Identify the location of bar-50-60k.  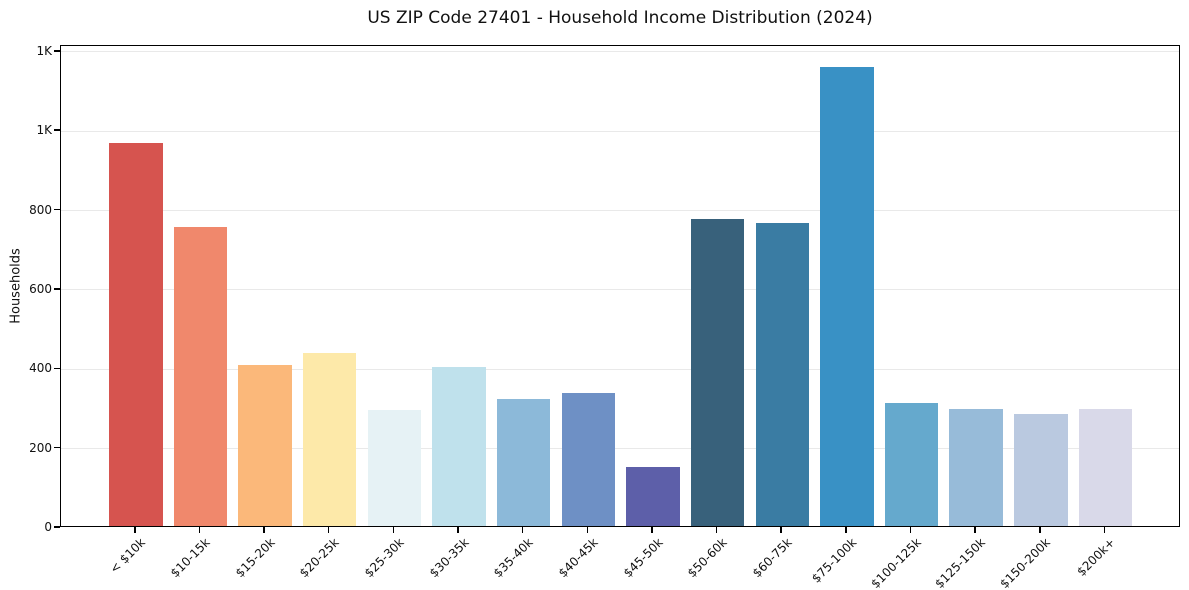
(717, 372).